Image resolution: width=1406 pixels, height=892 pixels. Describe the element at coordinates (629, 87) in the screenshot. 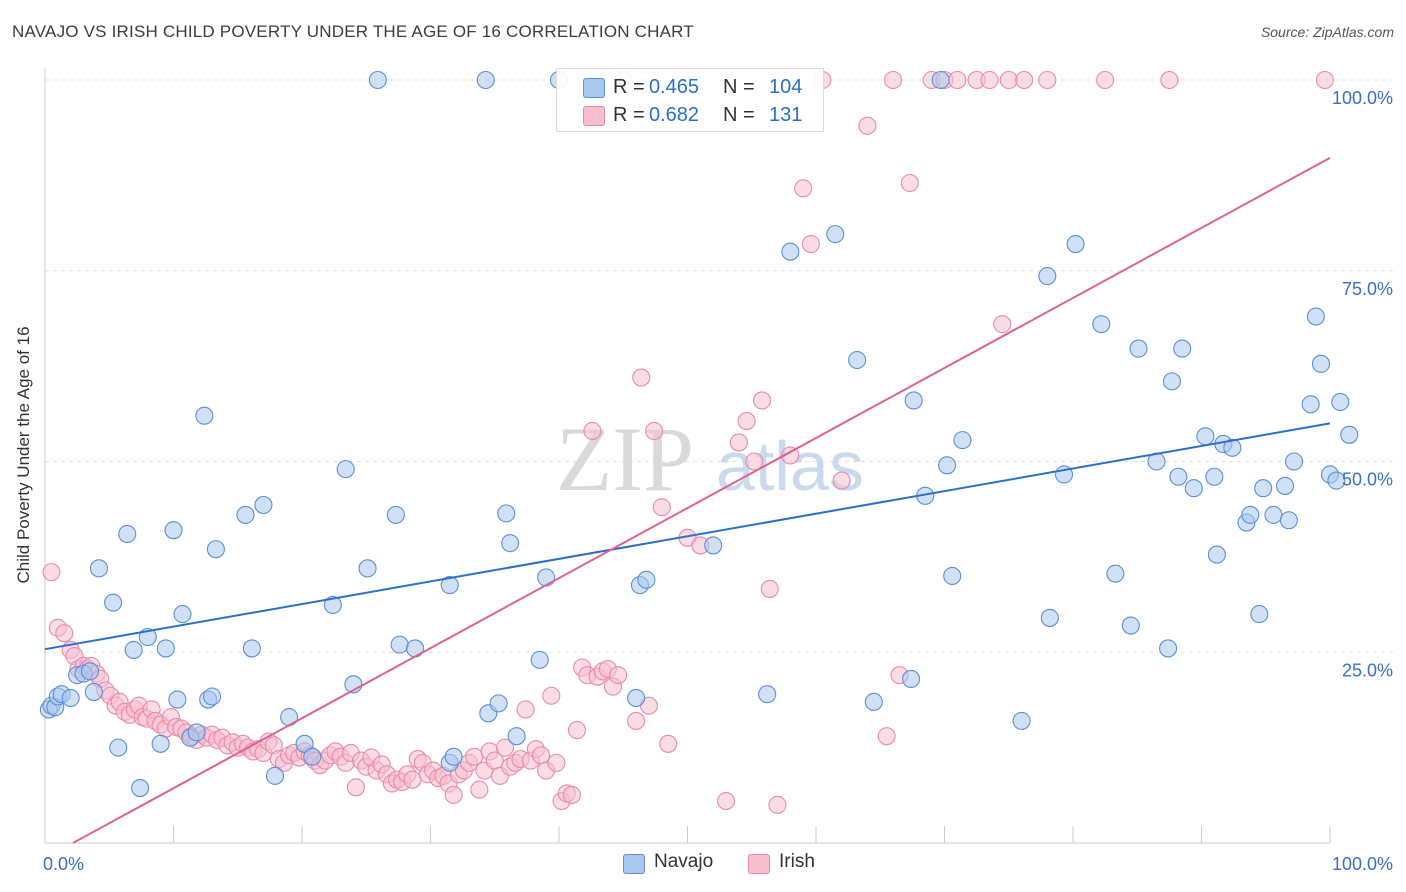

I see `navajo-r-label: R =` at that location.